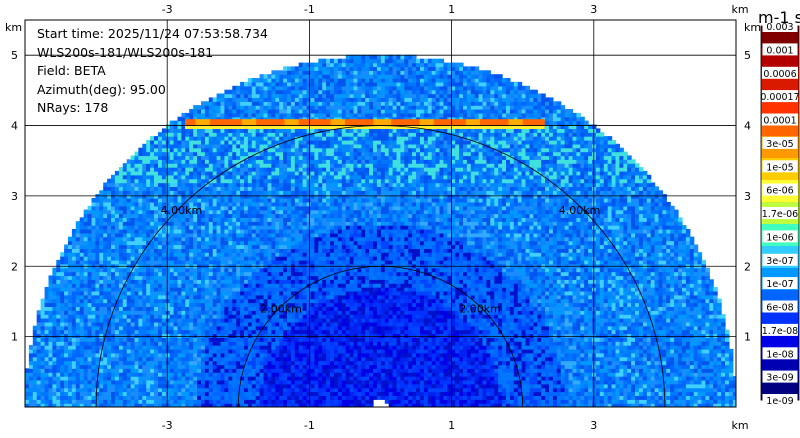 The image size is (800, 438). I want to click on nrays-text: NRays: 178, so click(73, 107).